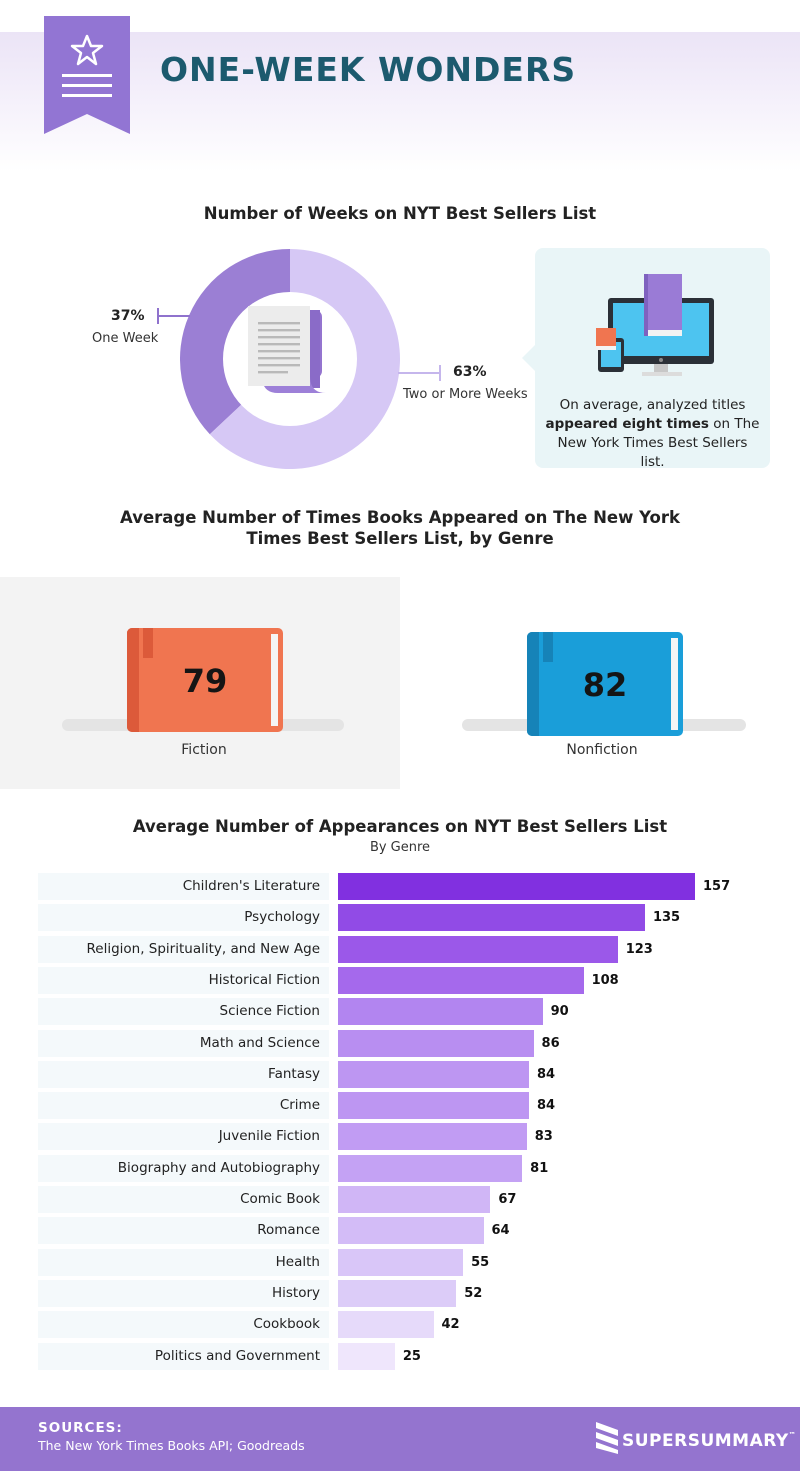 The image size is (800, 1471). Describe the element at coordinates (666, 918) in the screenshot. I see `bar-value-label: 135` at that location.